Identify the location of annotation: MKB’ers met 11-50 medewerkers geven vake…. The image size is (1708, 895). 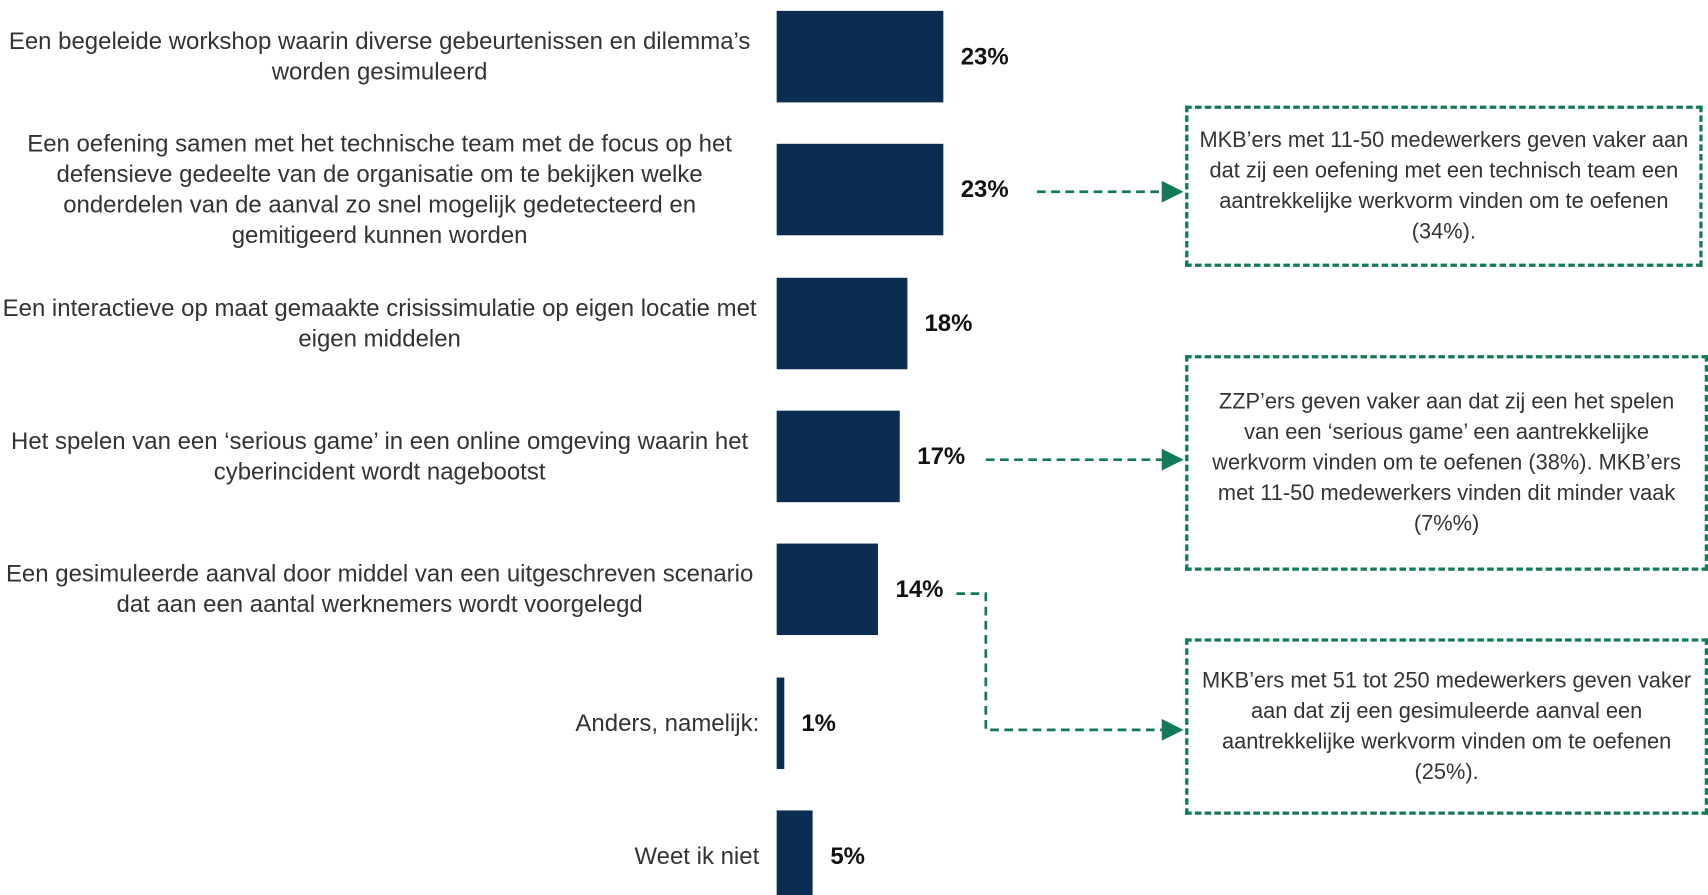
(1444, 186).